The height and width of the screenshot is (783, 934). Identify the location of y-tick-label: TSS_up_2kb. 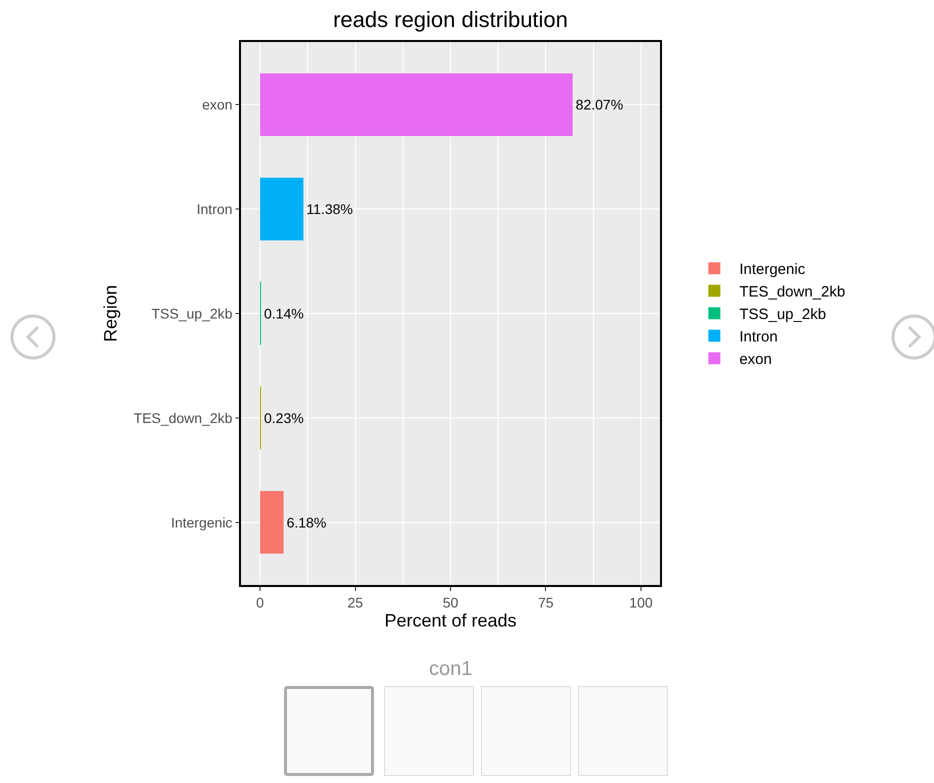
(192, 313).